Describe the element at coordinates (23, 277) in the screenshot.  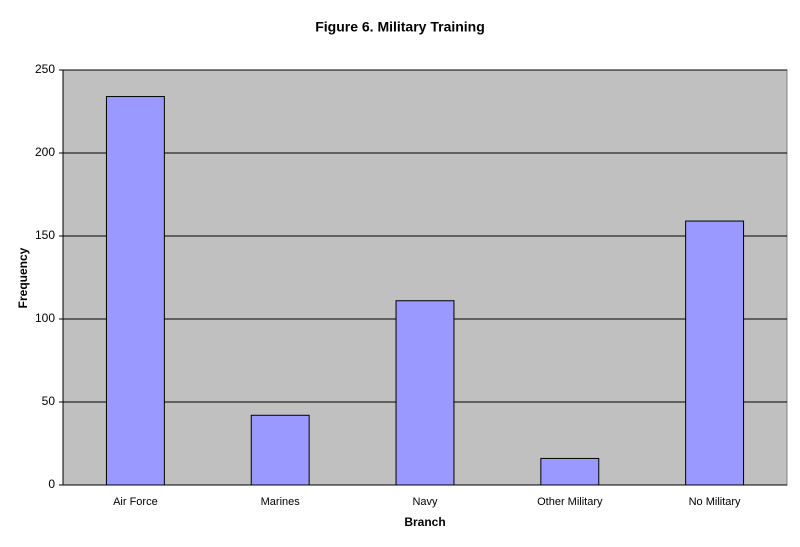
I see `y-axis-title: Frequency` at that location.